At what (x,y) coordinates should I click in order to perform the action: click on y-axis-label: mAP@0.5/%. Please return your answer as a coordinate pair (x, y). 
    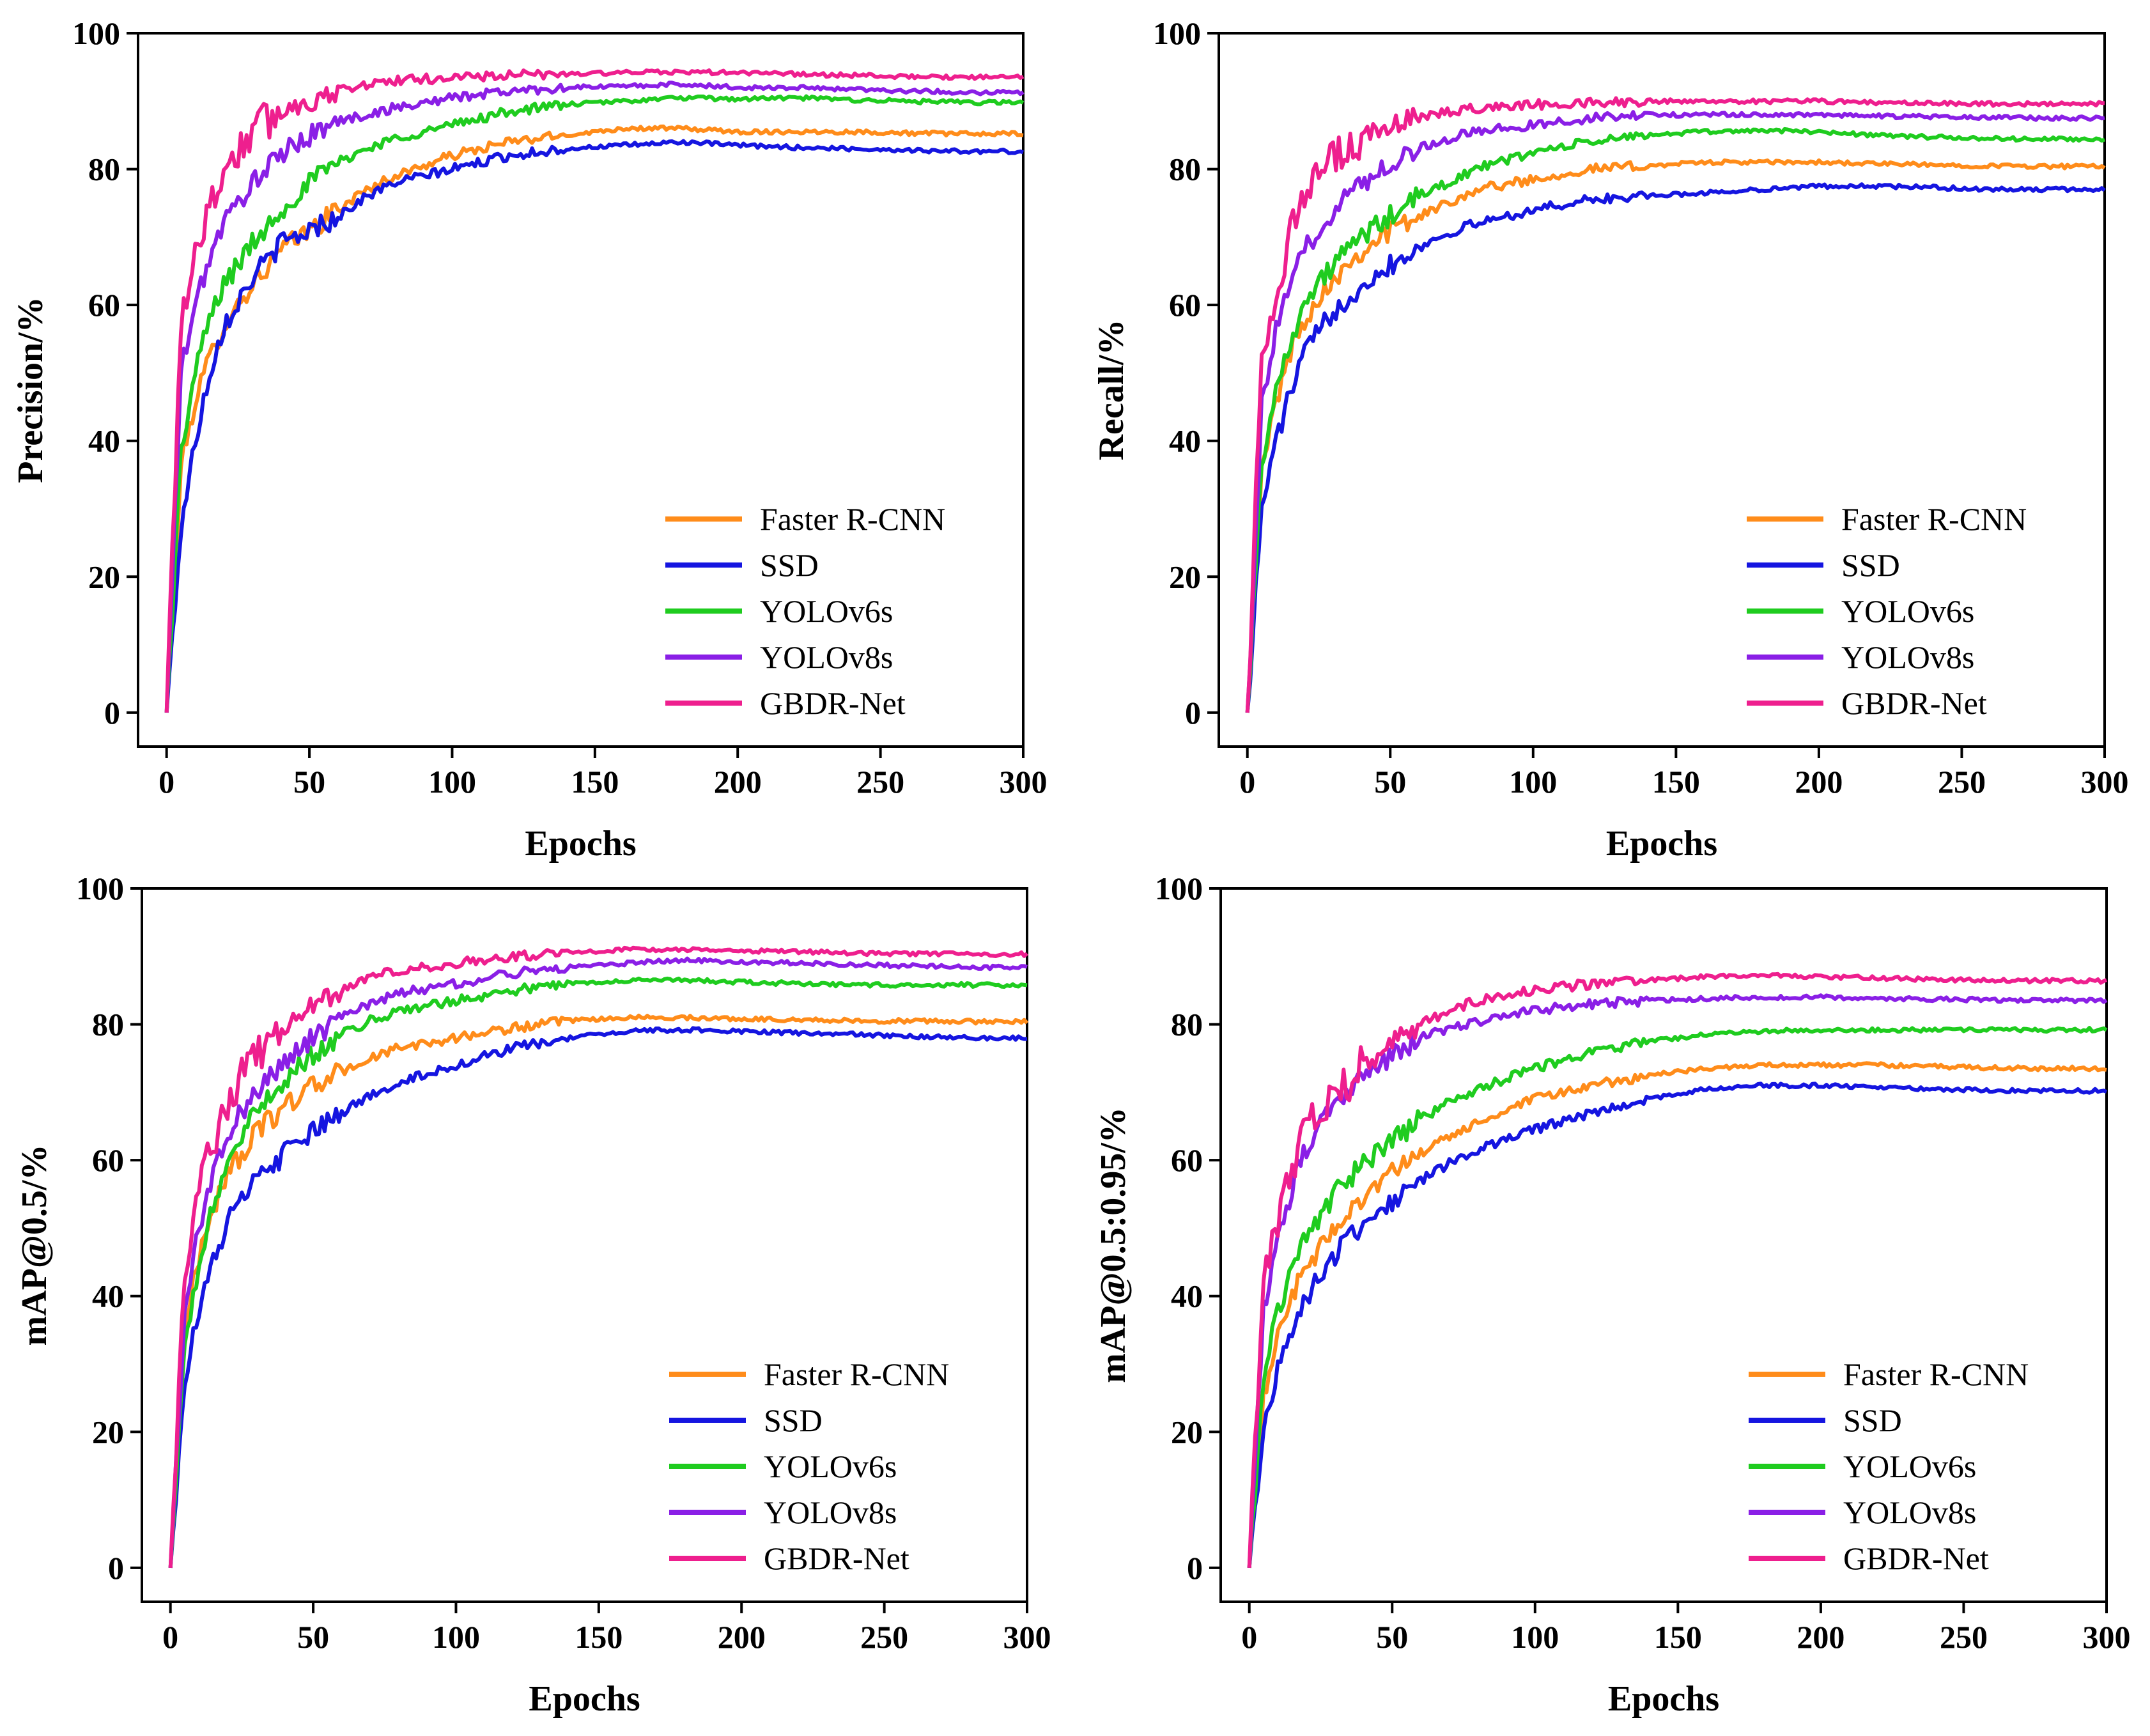
    Looking at the image, I should click on (34, 1245).